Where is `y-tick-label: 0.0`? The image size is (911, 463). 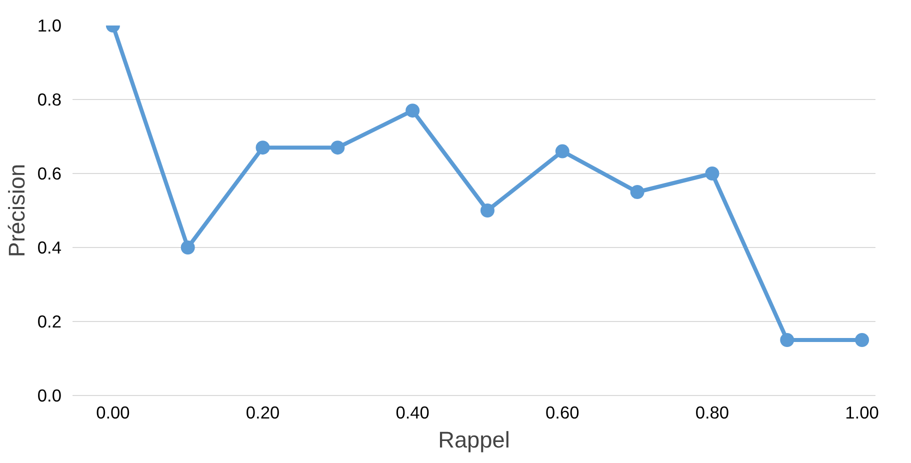
y-tick-label: 0.0 is located at coordinates (49, 396).